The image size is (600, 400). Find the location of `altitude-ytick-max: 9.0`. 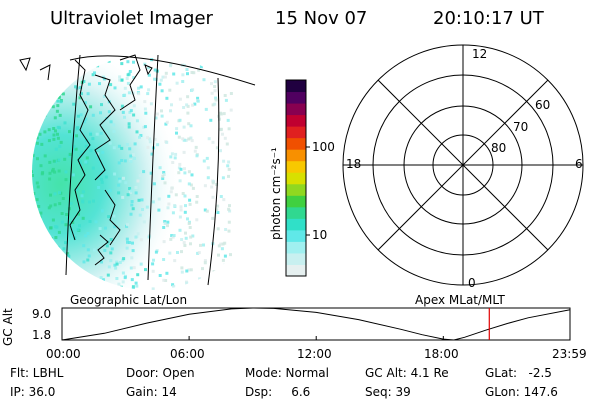

altitude-ytick-max: 9.0 is located at coordinates (42, 314).